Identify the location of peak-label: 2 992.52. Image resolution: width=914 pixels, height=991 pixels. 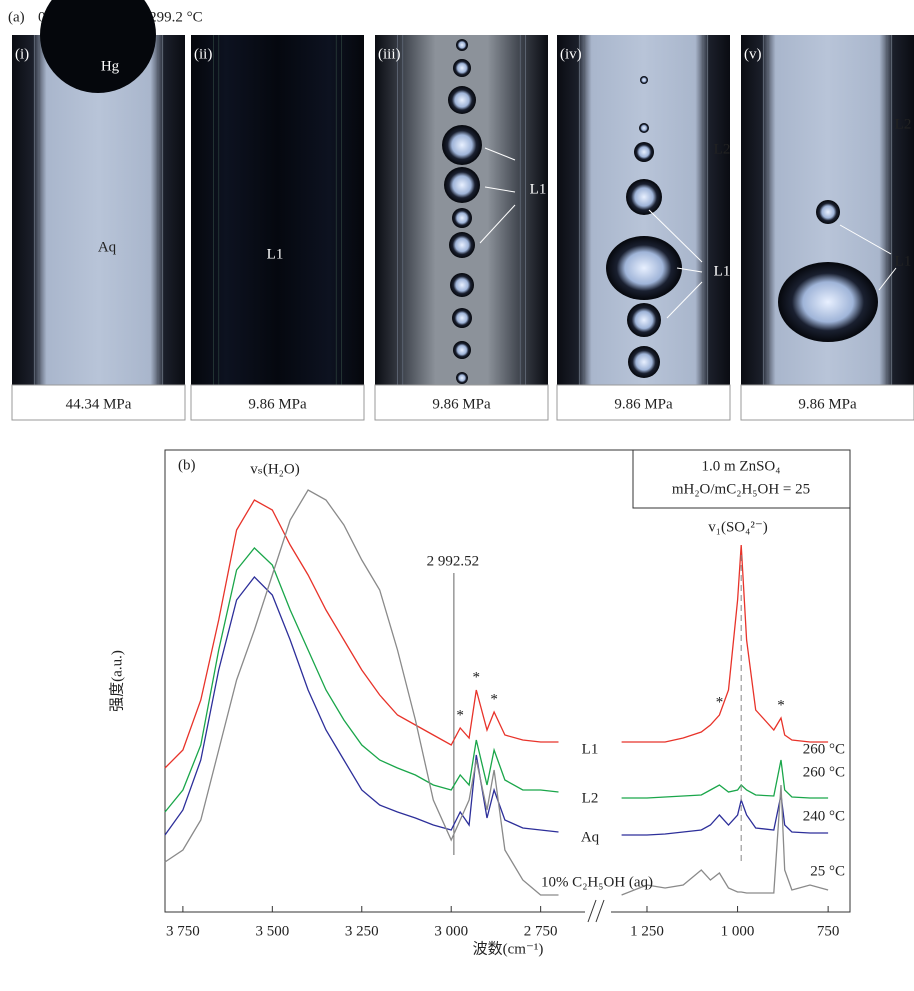
(453, 561).